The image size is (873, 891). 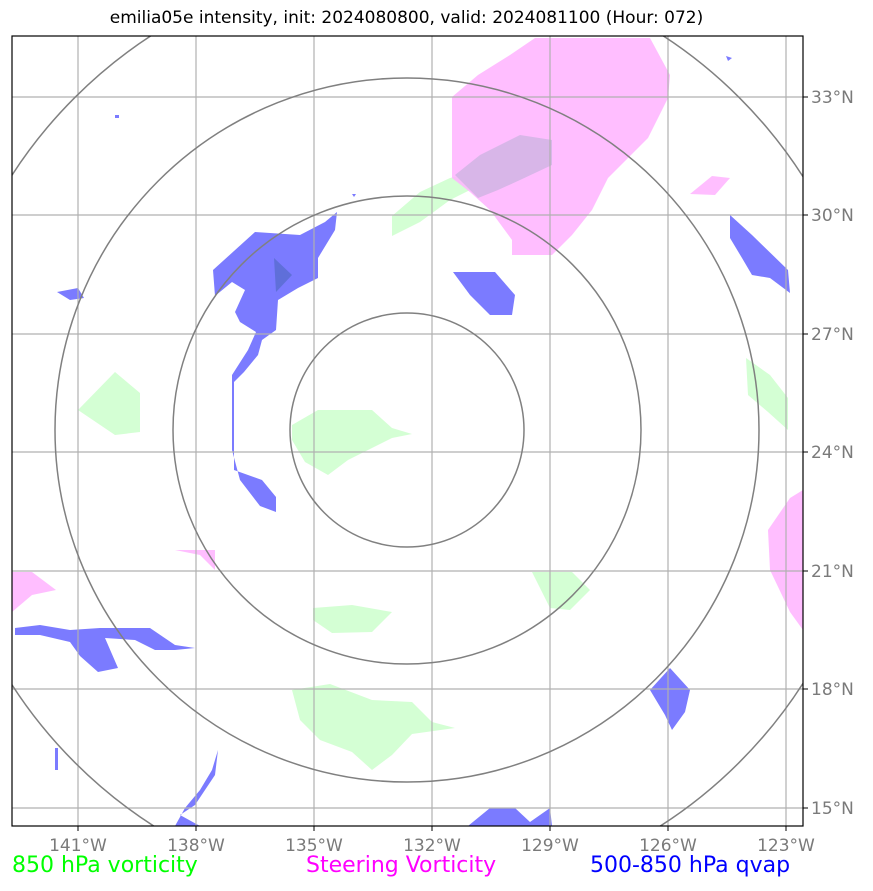 I want to click on lat-label: 24°N, so click(x=832, y=453).